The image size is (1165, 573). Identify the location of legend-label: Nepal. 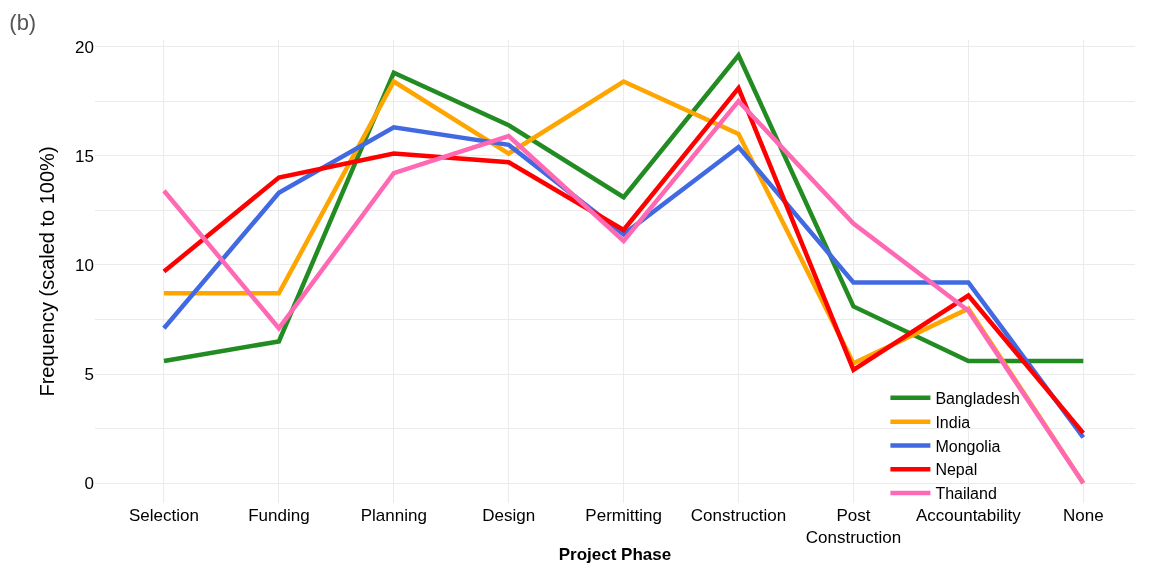
(956, 470).